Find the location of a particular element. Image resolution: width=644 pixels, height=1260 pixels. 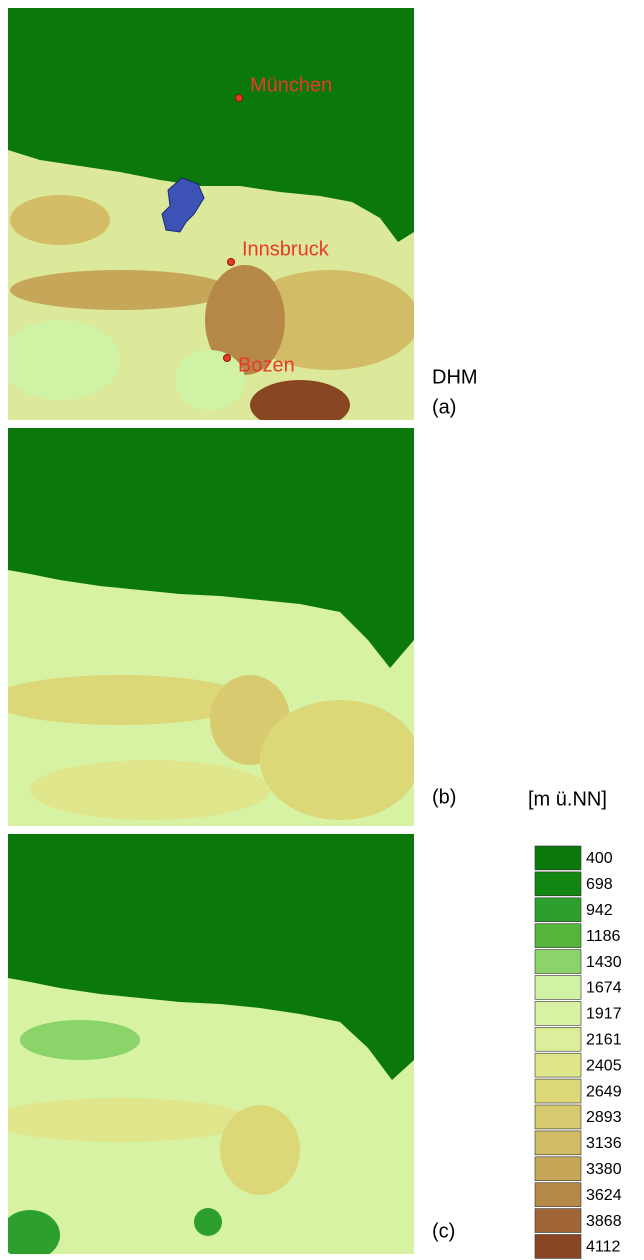

legend-label: 3380 is located at coordinates (604, 1169).